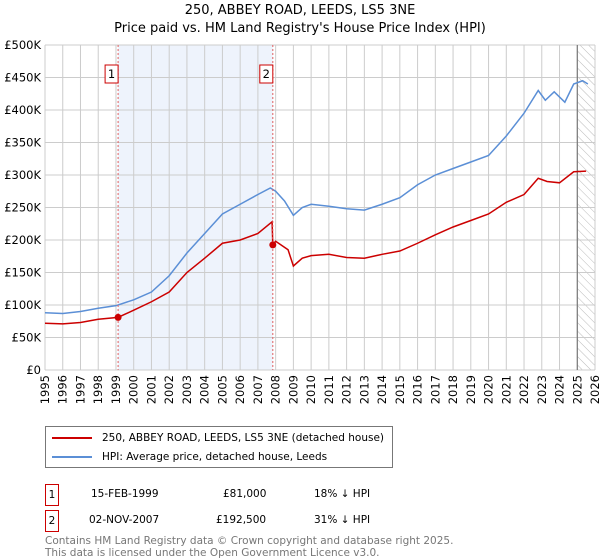  I want to click on x-tick-label: 2015, so click(400, 389).